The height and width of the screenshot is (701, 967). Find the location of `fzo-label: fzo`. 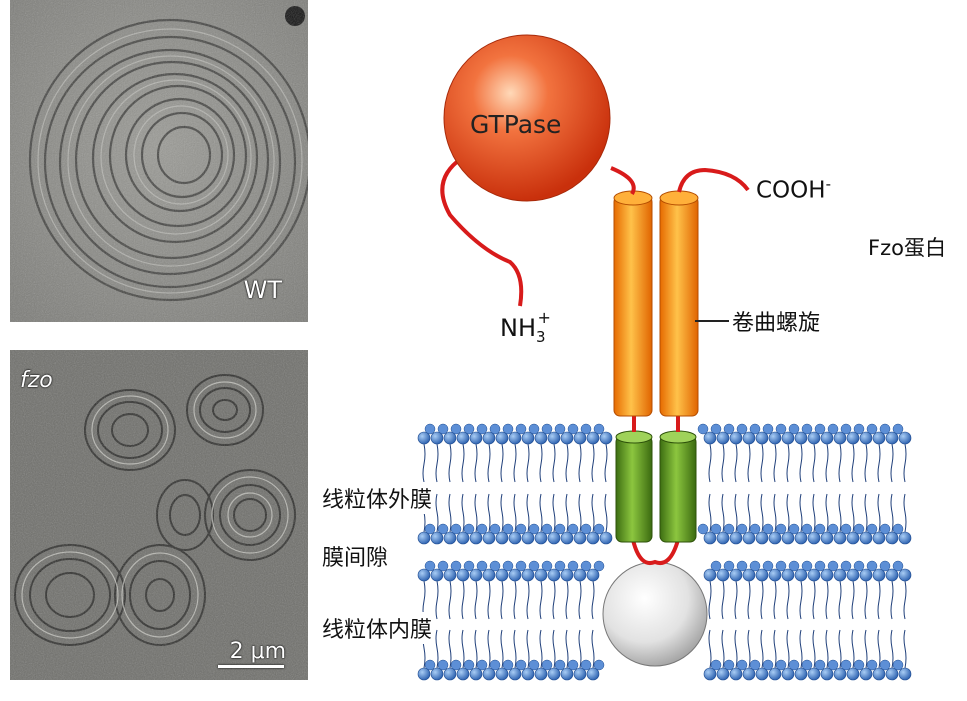

fzo-label: fzo is located at coordinates (36, 380).